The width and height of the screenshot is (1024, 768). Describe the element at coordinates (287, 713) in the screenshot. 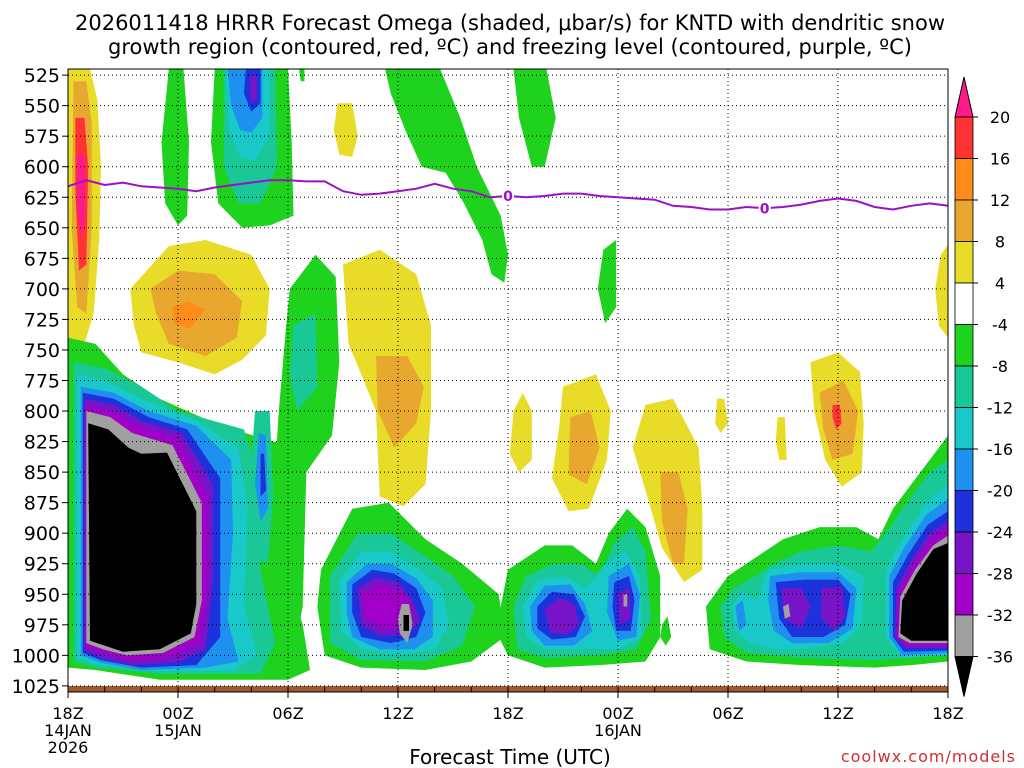

I see `x-tick-label-12-0: 06Z` at that location.